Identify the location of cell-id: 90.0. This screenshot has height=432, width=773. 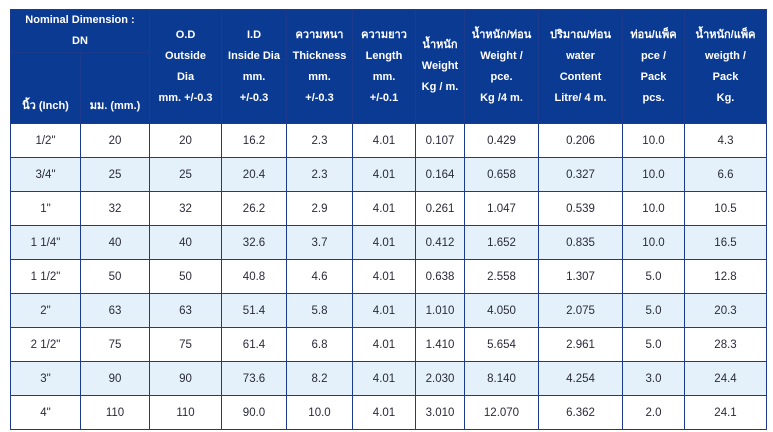
(254, 412).